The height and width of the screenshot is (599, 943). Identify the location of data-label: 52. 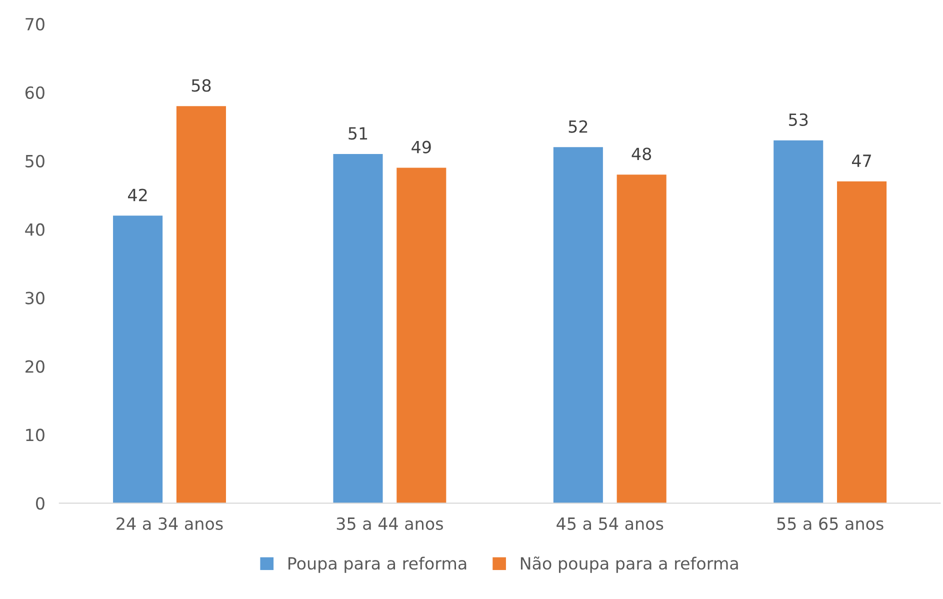
(578, 126).